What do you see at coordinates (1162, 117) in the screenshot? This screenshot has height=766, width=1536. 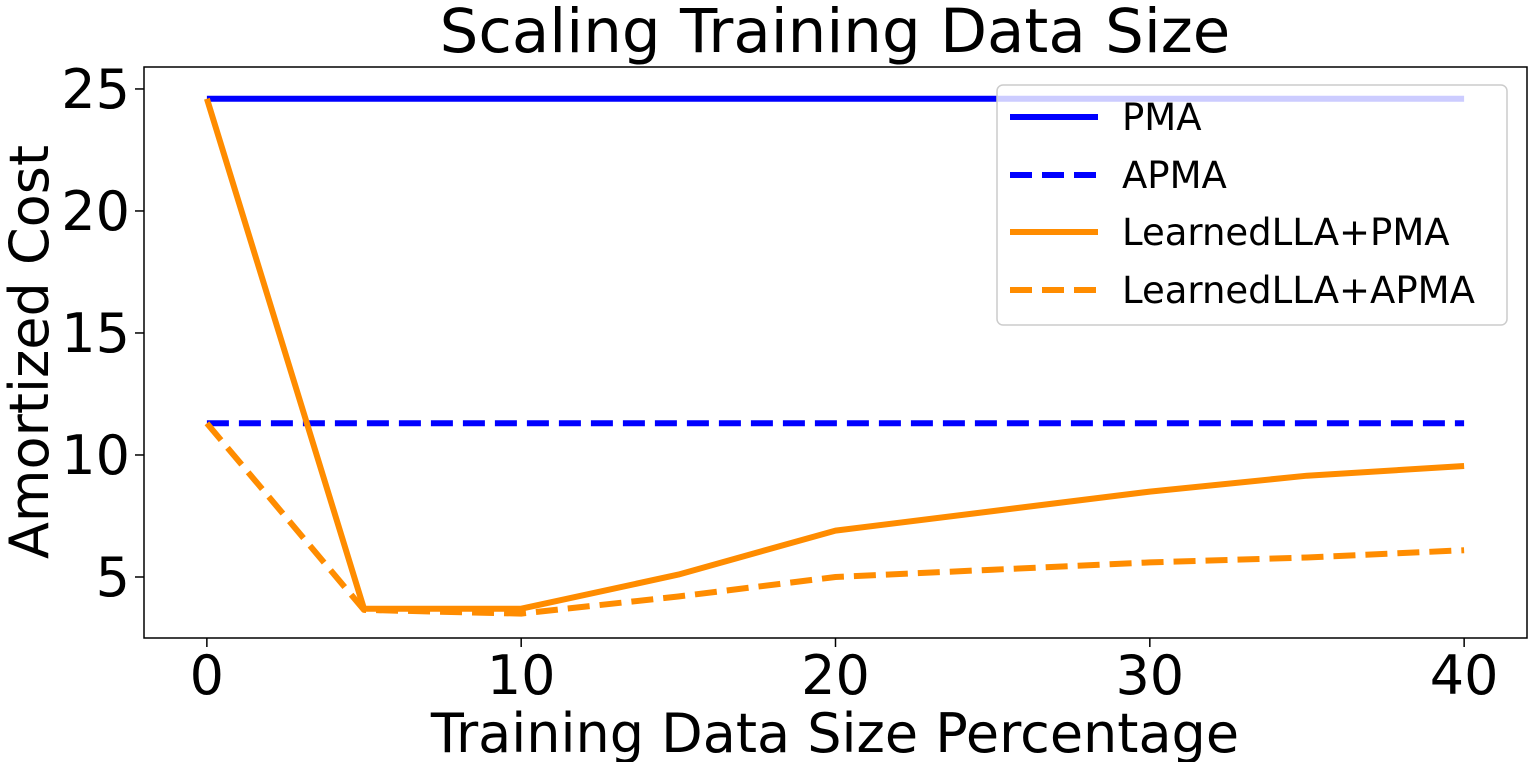 I see `legend-label-pma: PMA` at bounding box center [1162, 117].